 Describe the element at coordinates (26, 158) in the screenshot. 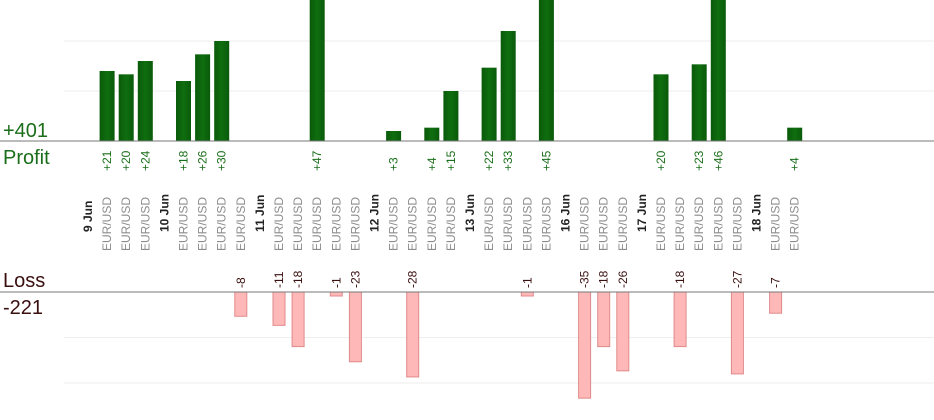

I see `profit-label: Profit` at that location.